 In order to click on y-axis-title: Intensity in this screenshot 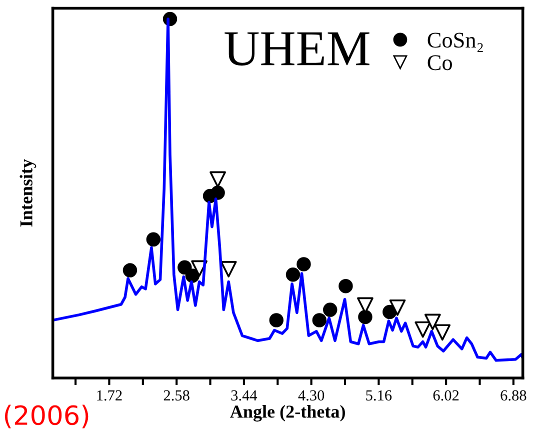, I will do `click(28, 193)`.